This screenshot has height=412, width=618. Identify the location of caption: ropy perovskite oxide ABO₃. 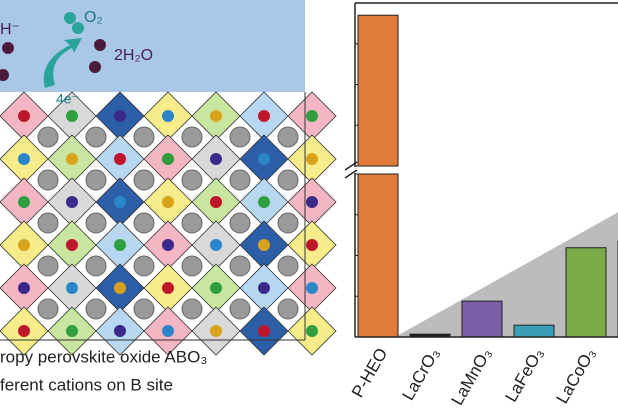
(103, 356).